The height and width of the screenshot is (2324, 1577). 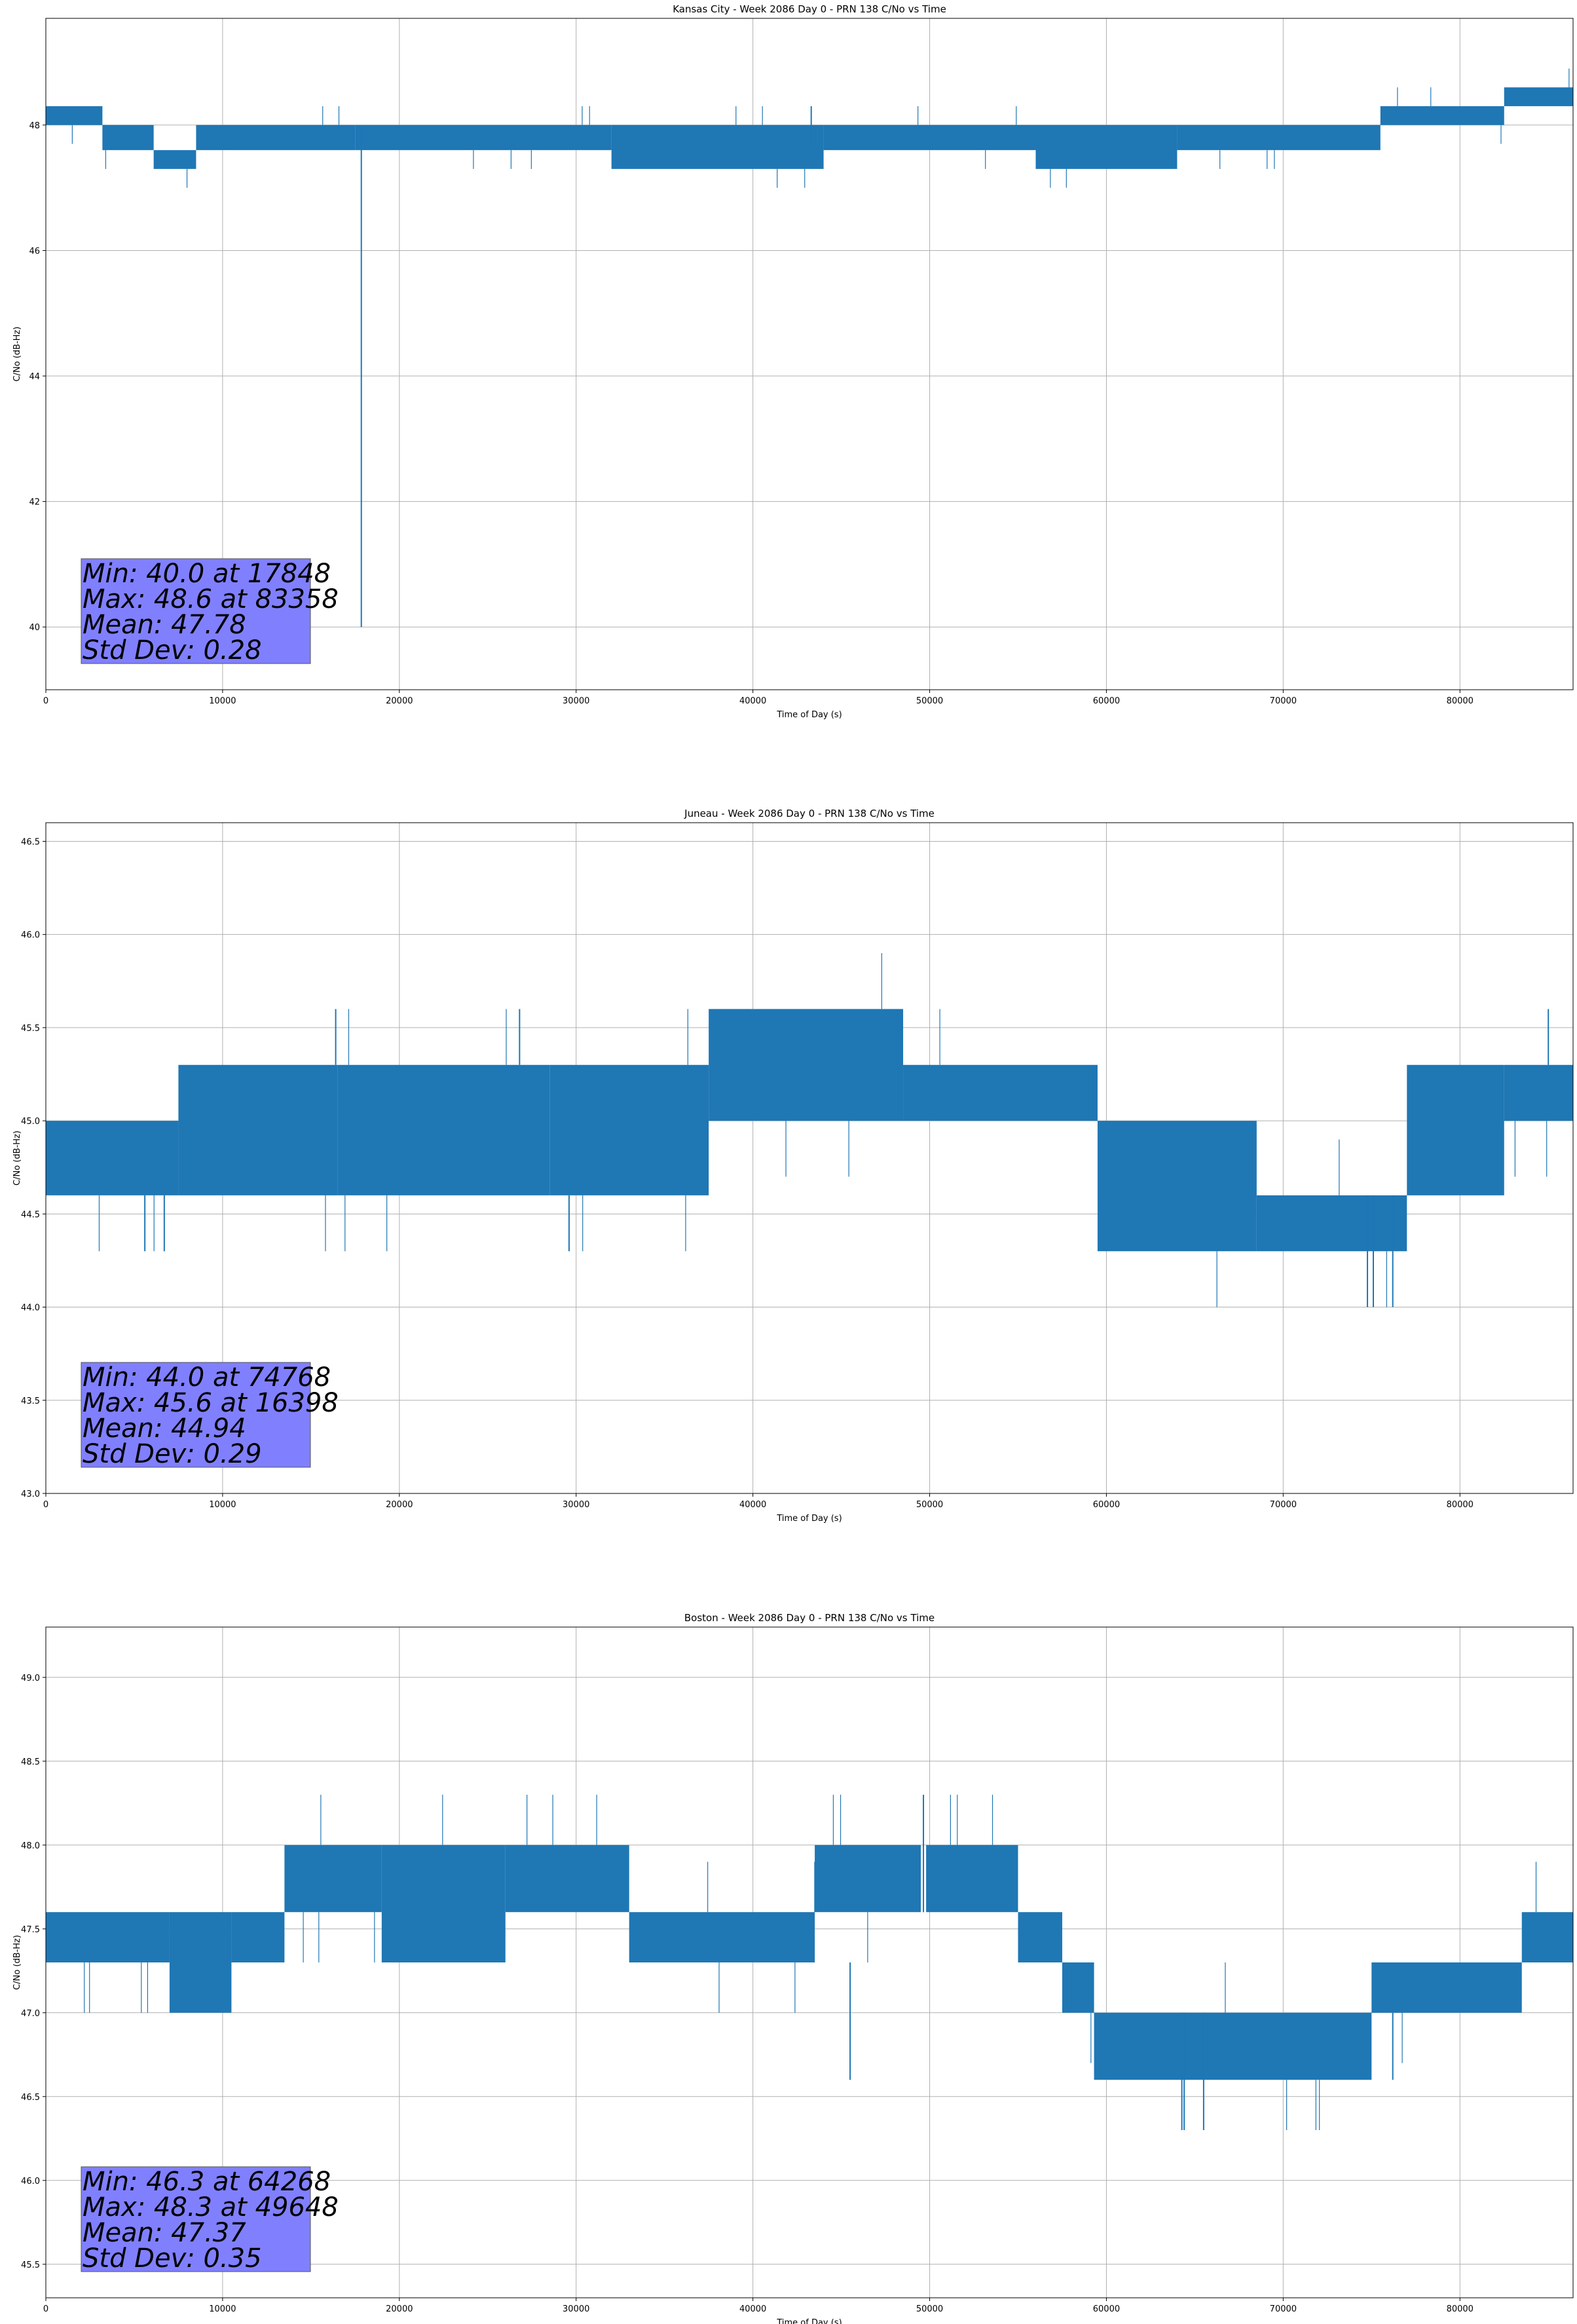 What do you see at coordinates (30, 2014) in the screenshot?
I see `y-tick-label: 47.0` at bounding box center [30, 2014].